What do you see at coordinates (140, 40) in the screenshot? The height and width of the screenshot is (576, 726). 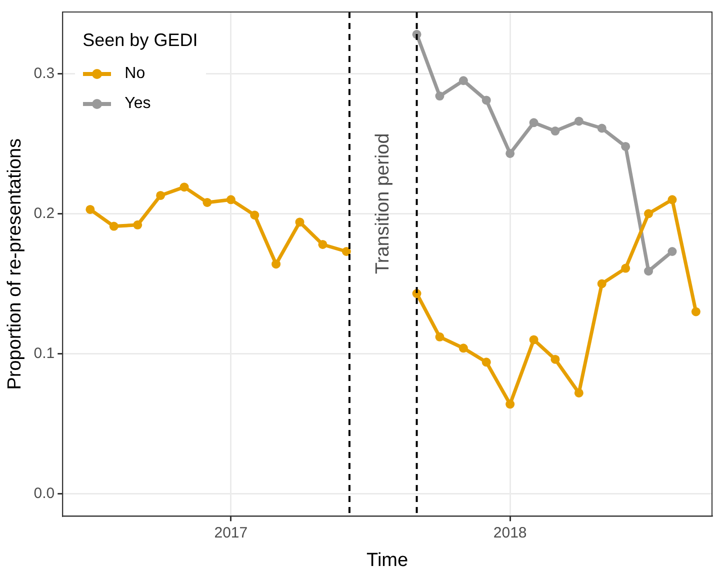 I see `legend-title: Seen by GEDI` at bounding box center [140, 40].